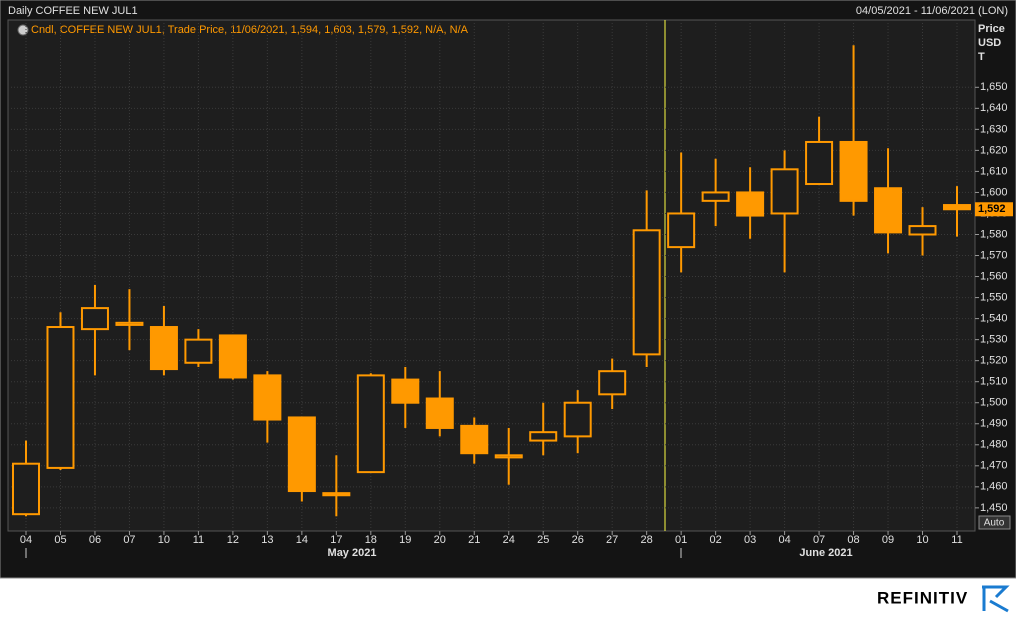 The height and width of the screenshot is (622, 1016). I want to click on axis-unit: Price, so click(991, 29).